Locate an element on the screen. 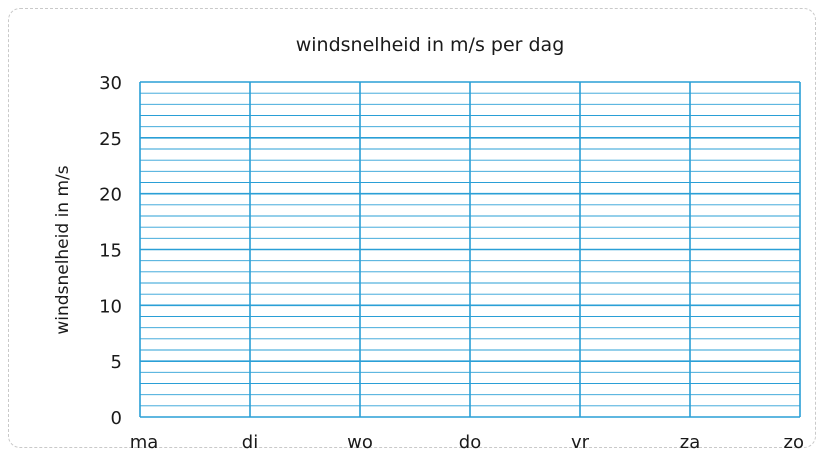 Image resolution: width=826 pixels, height=454 pixels. y-tick-label: 25 is located at coordinates (110, 139).